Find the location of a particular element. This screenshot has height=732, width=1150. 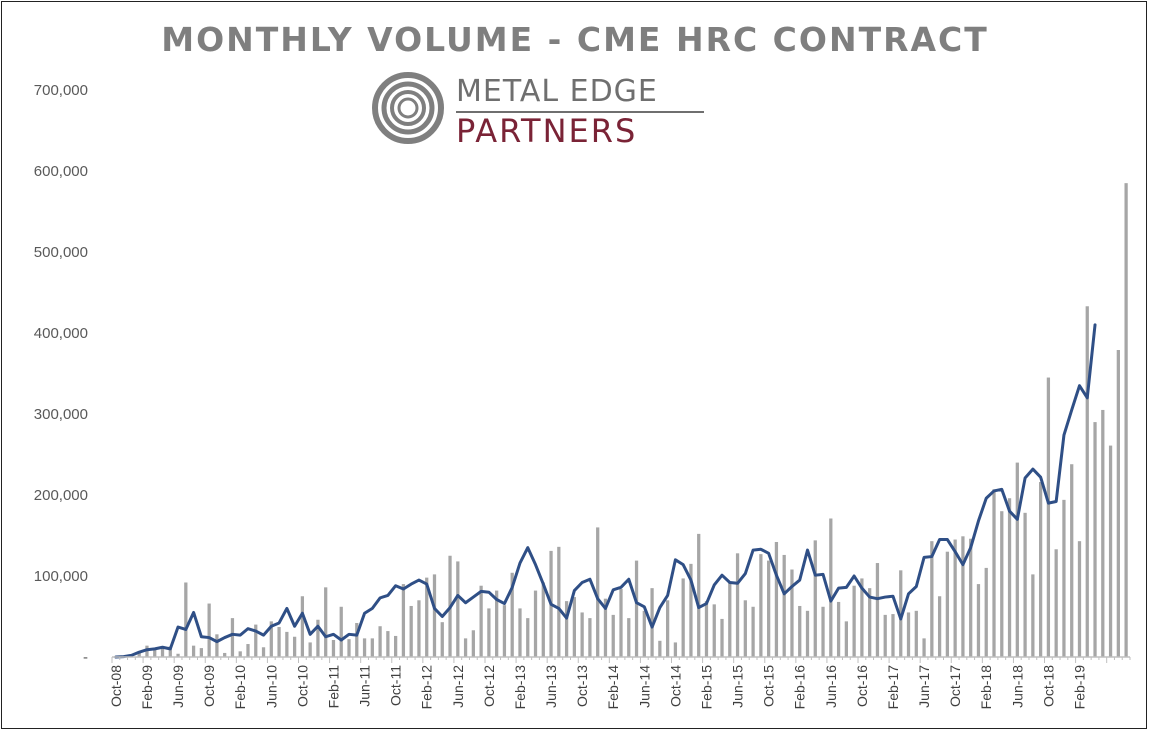

x-tick-label: Feb-16 is located at coordinates (800, 687).